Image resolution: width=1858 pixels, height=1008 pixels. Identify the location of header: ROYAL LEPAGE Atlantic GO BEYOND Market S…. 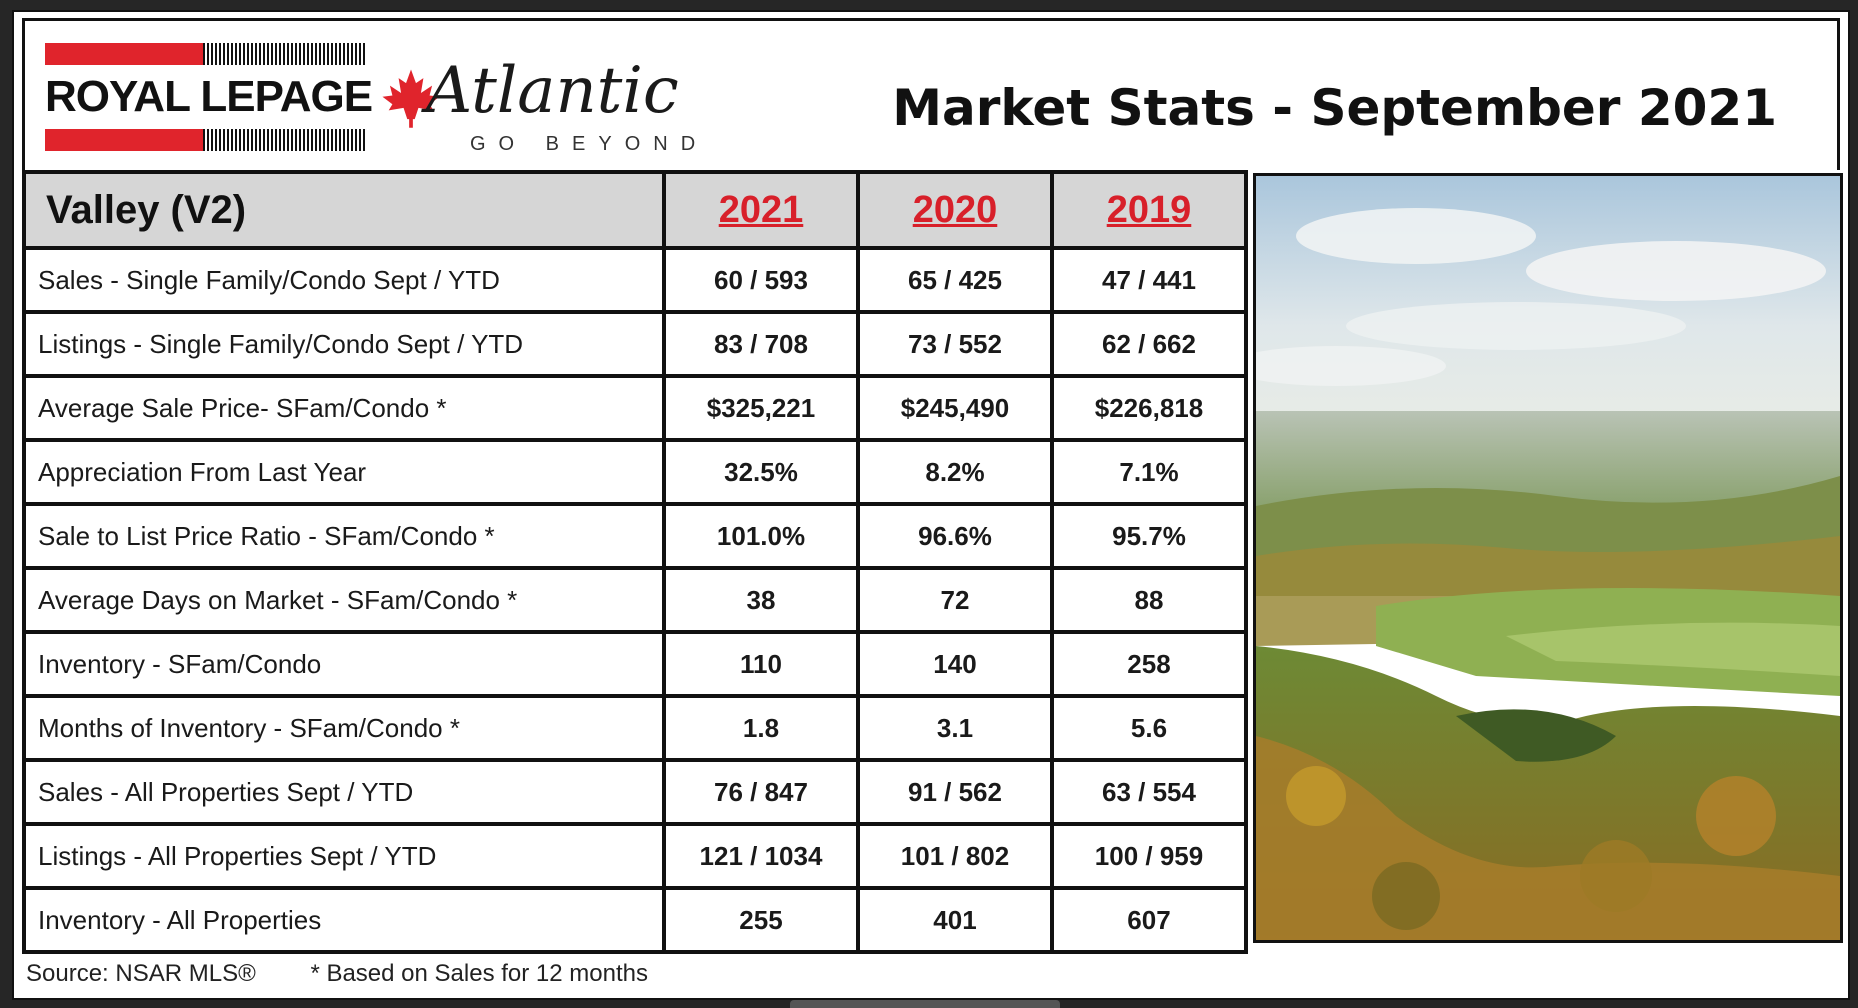
(931, 94).